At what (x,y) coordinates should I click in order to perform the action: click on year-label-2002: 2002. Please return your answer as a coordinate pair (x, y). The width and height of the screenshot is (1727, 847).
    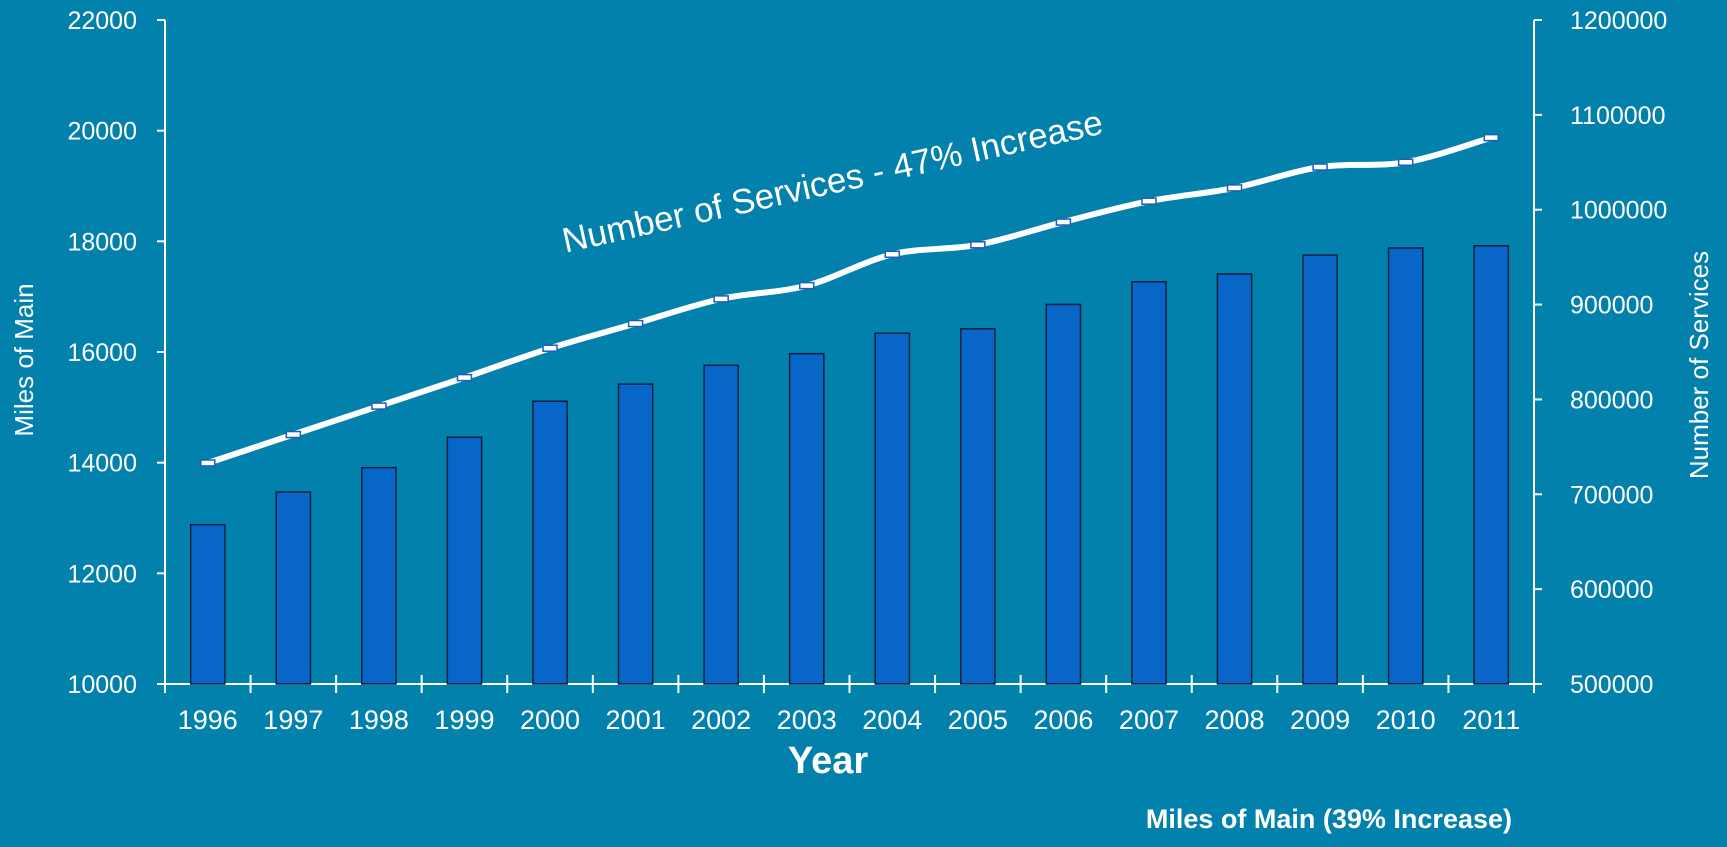
    Looking at the image, I should click on (721, 720).